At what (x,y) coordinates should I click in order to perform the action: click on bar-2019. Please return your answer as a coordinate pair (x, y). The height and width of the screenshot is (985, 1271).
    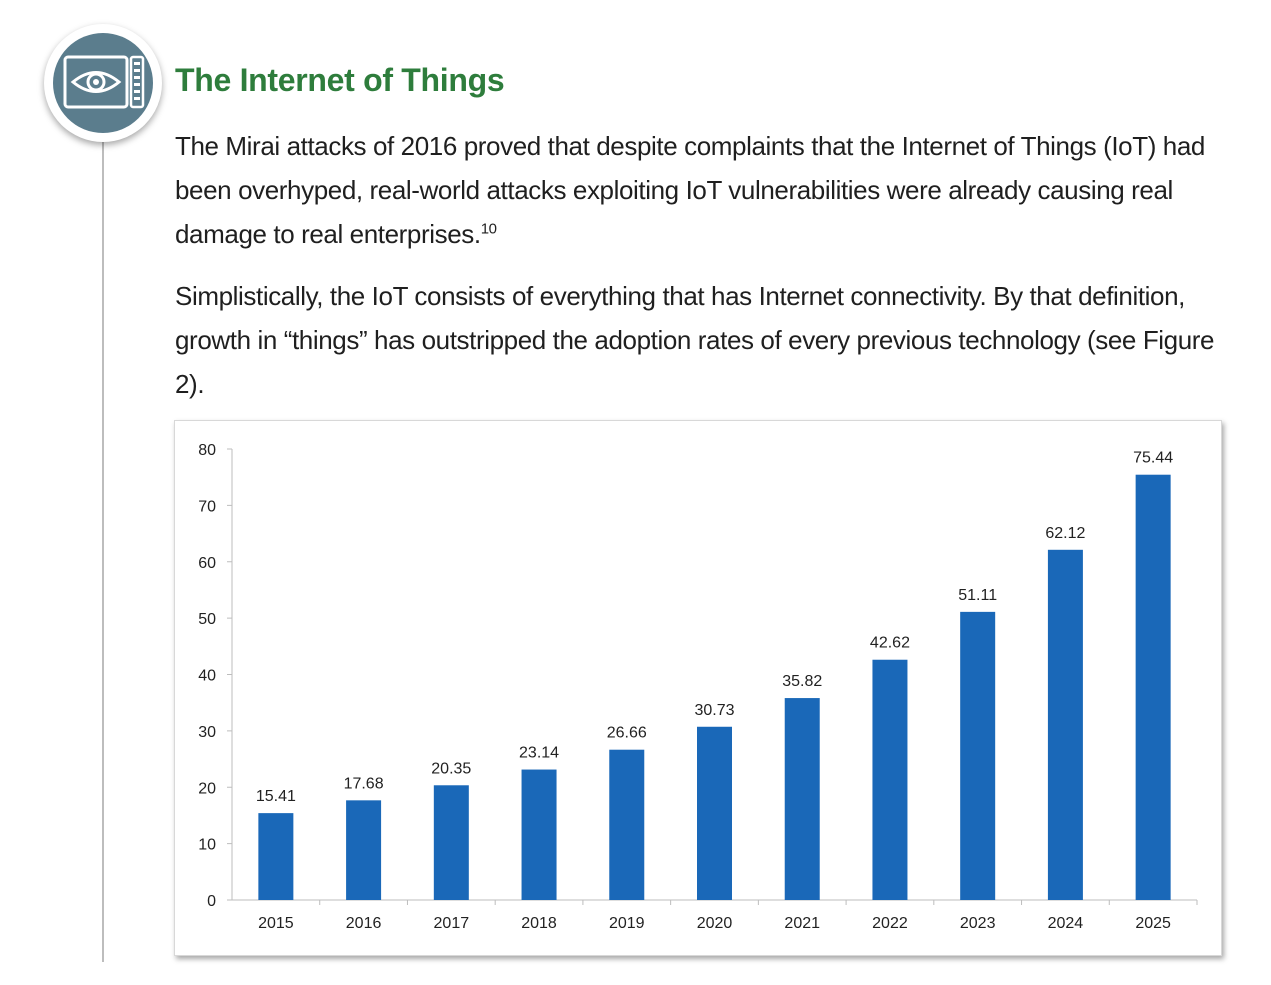
    Looking at the image, I should click on (627, 824).